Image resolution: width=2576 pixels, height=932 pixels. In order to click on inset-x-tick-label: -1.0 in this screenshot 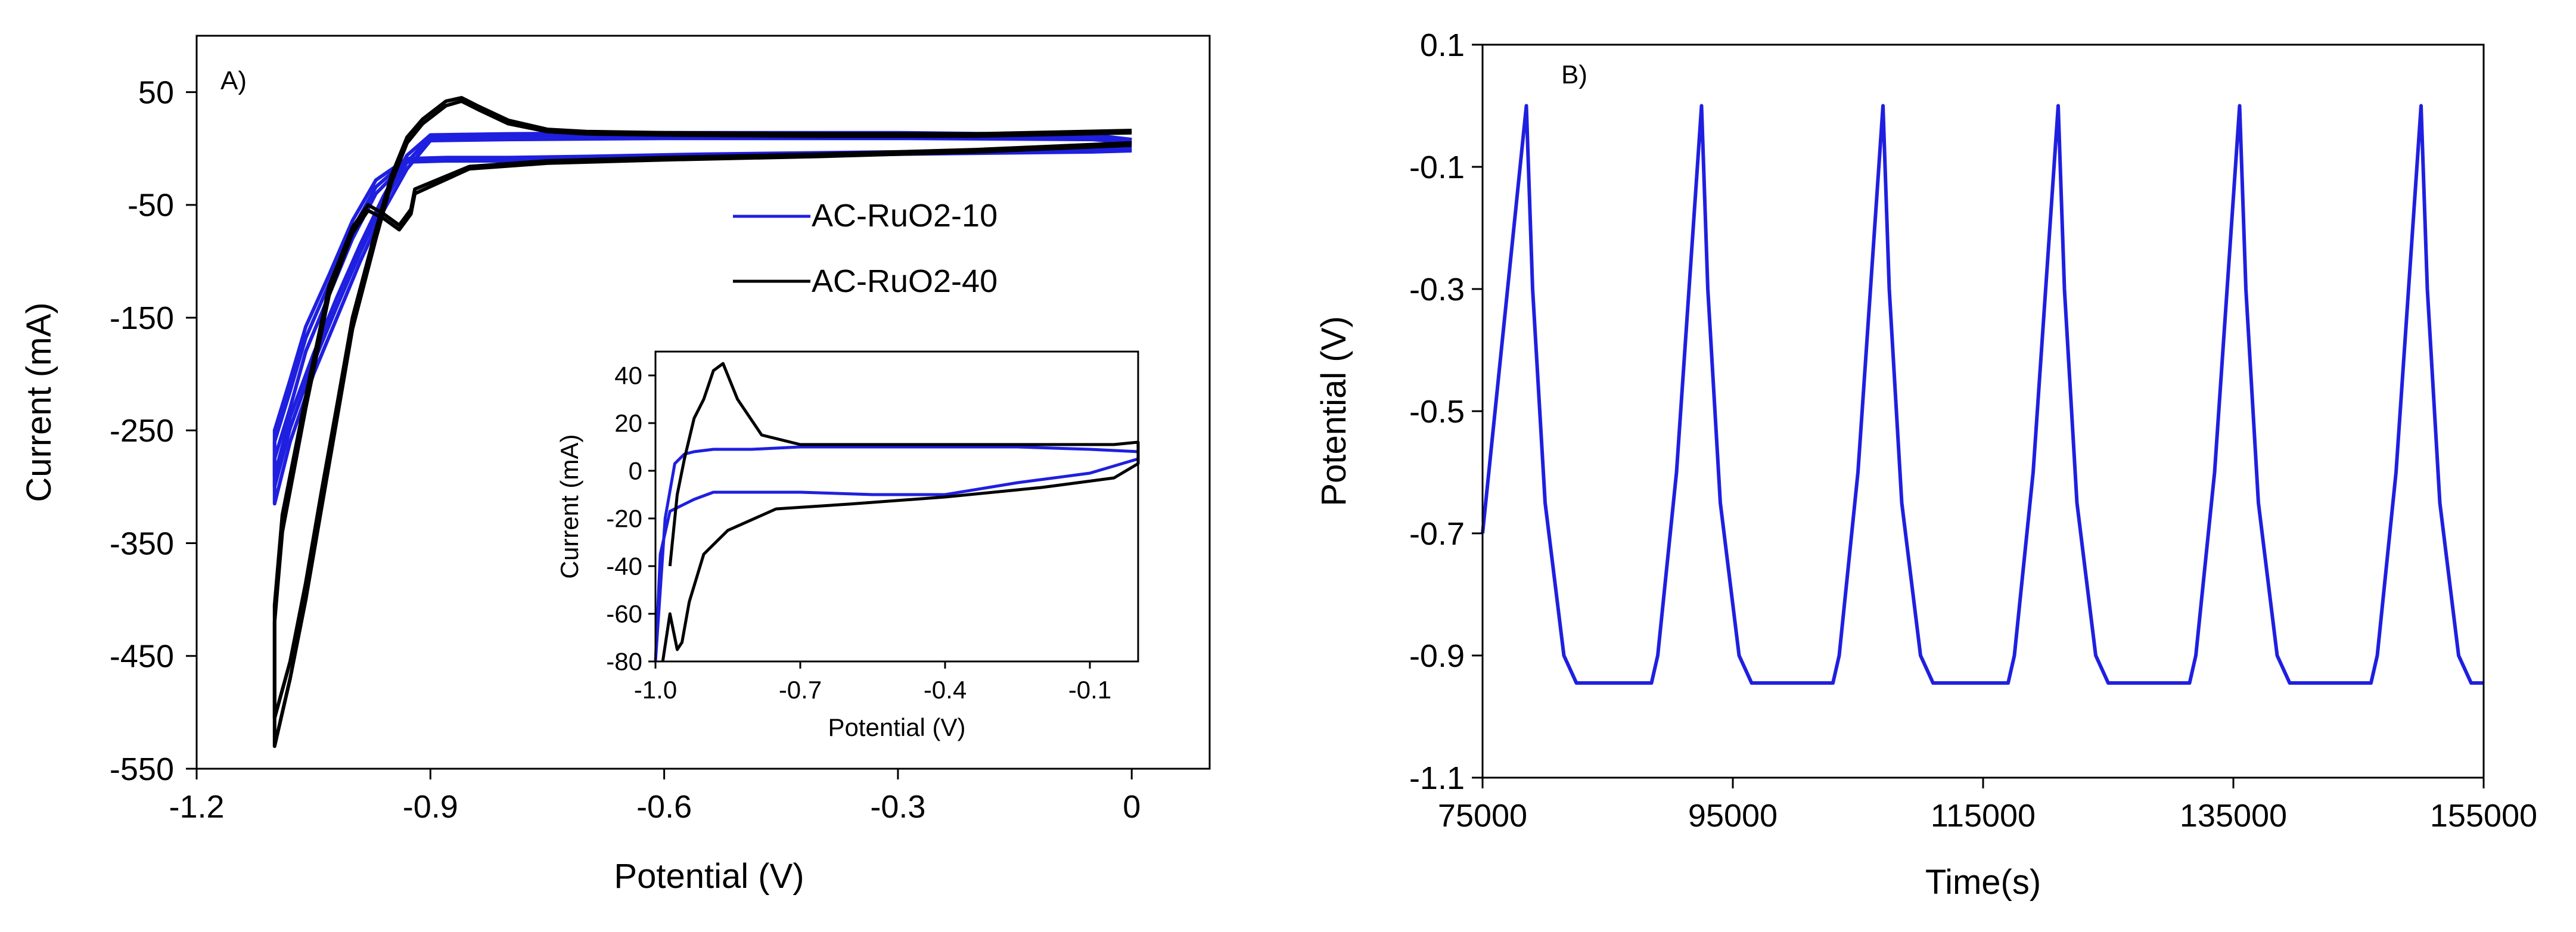, I will do `click(655, 690)`.